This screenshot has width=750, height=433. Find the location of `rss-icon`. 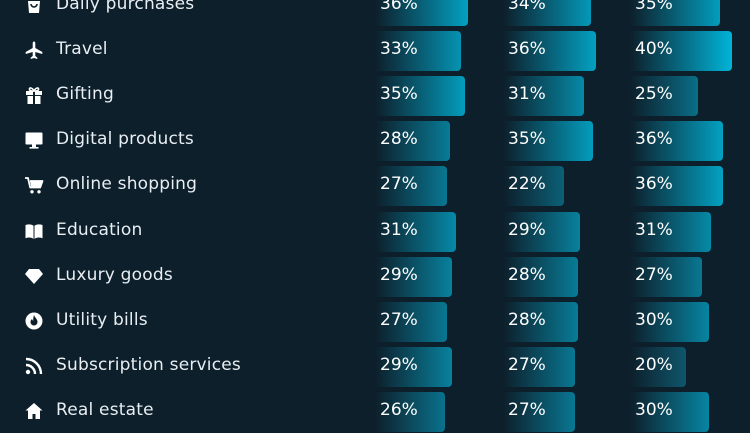

rss-icon is located at coordinates (34, 365).